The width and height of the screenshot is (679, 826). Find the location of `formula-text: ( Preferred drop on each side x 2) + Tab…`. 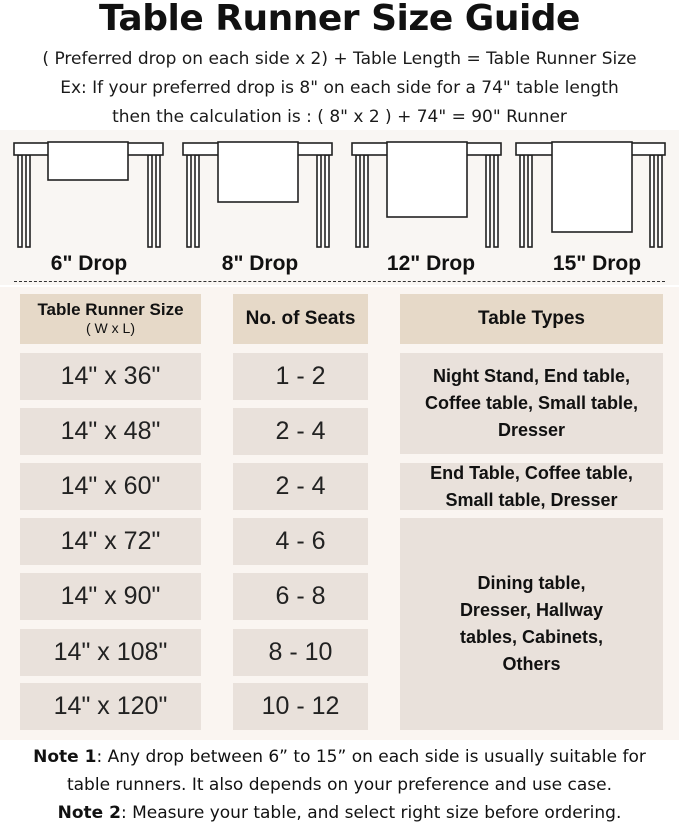

formula-text: ( Preferred drop on each side x 2) + Tab… is located at coordinates (339, 59).